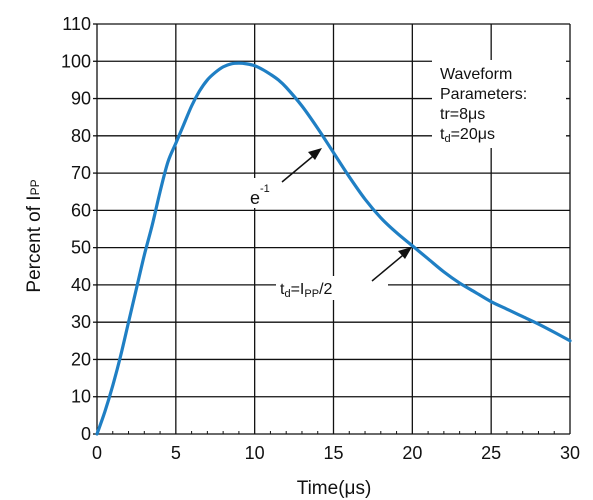 The image size is (593, 500). I want to click on y-tick-label: 110, so click(76, 24).